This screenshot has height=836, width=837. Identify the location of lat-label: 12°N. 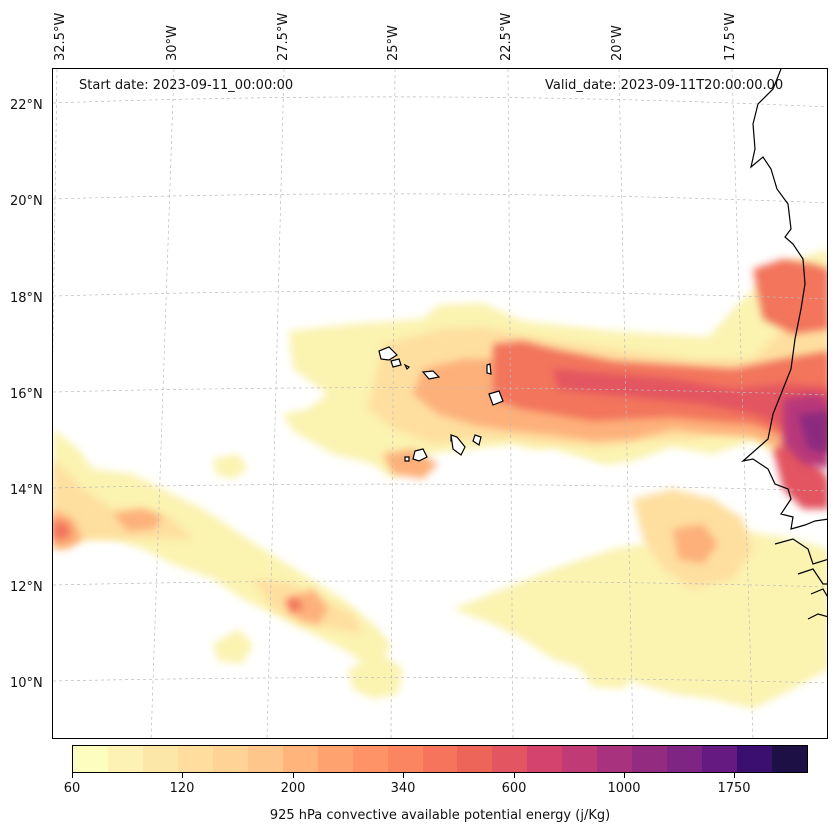
(26, 587).